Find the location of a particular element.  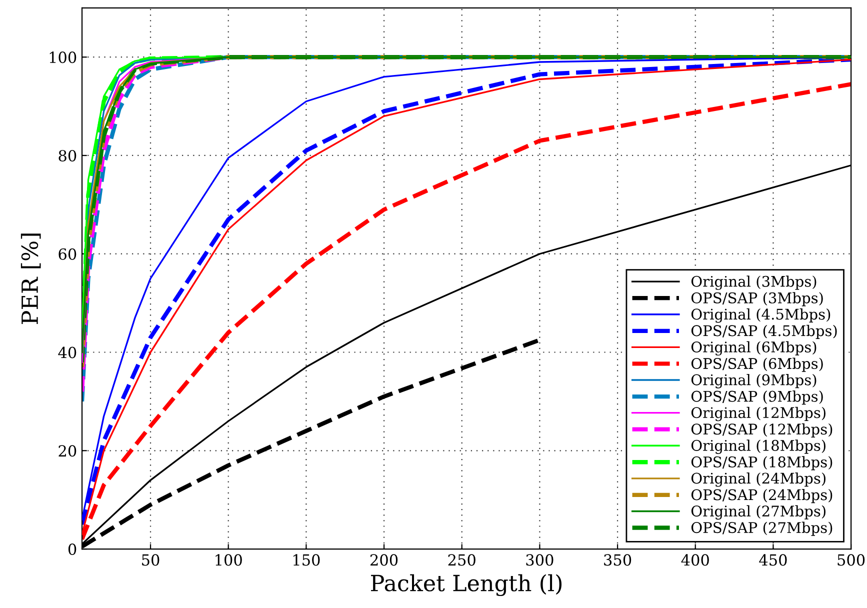

y-tick-label: 60 is located at coordinates (67, 254).